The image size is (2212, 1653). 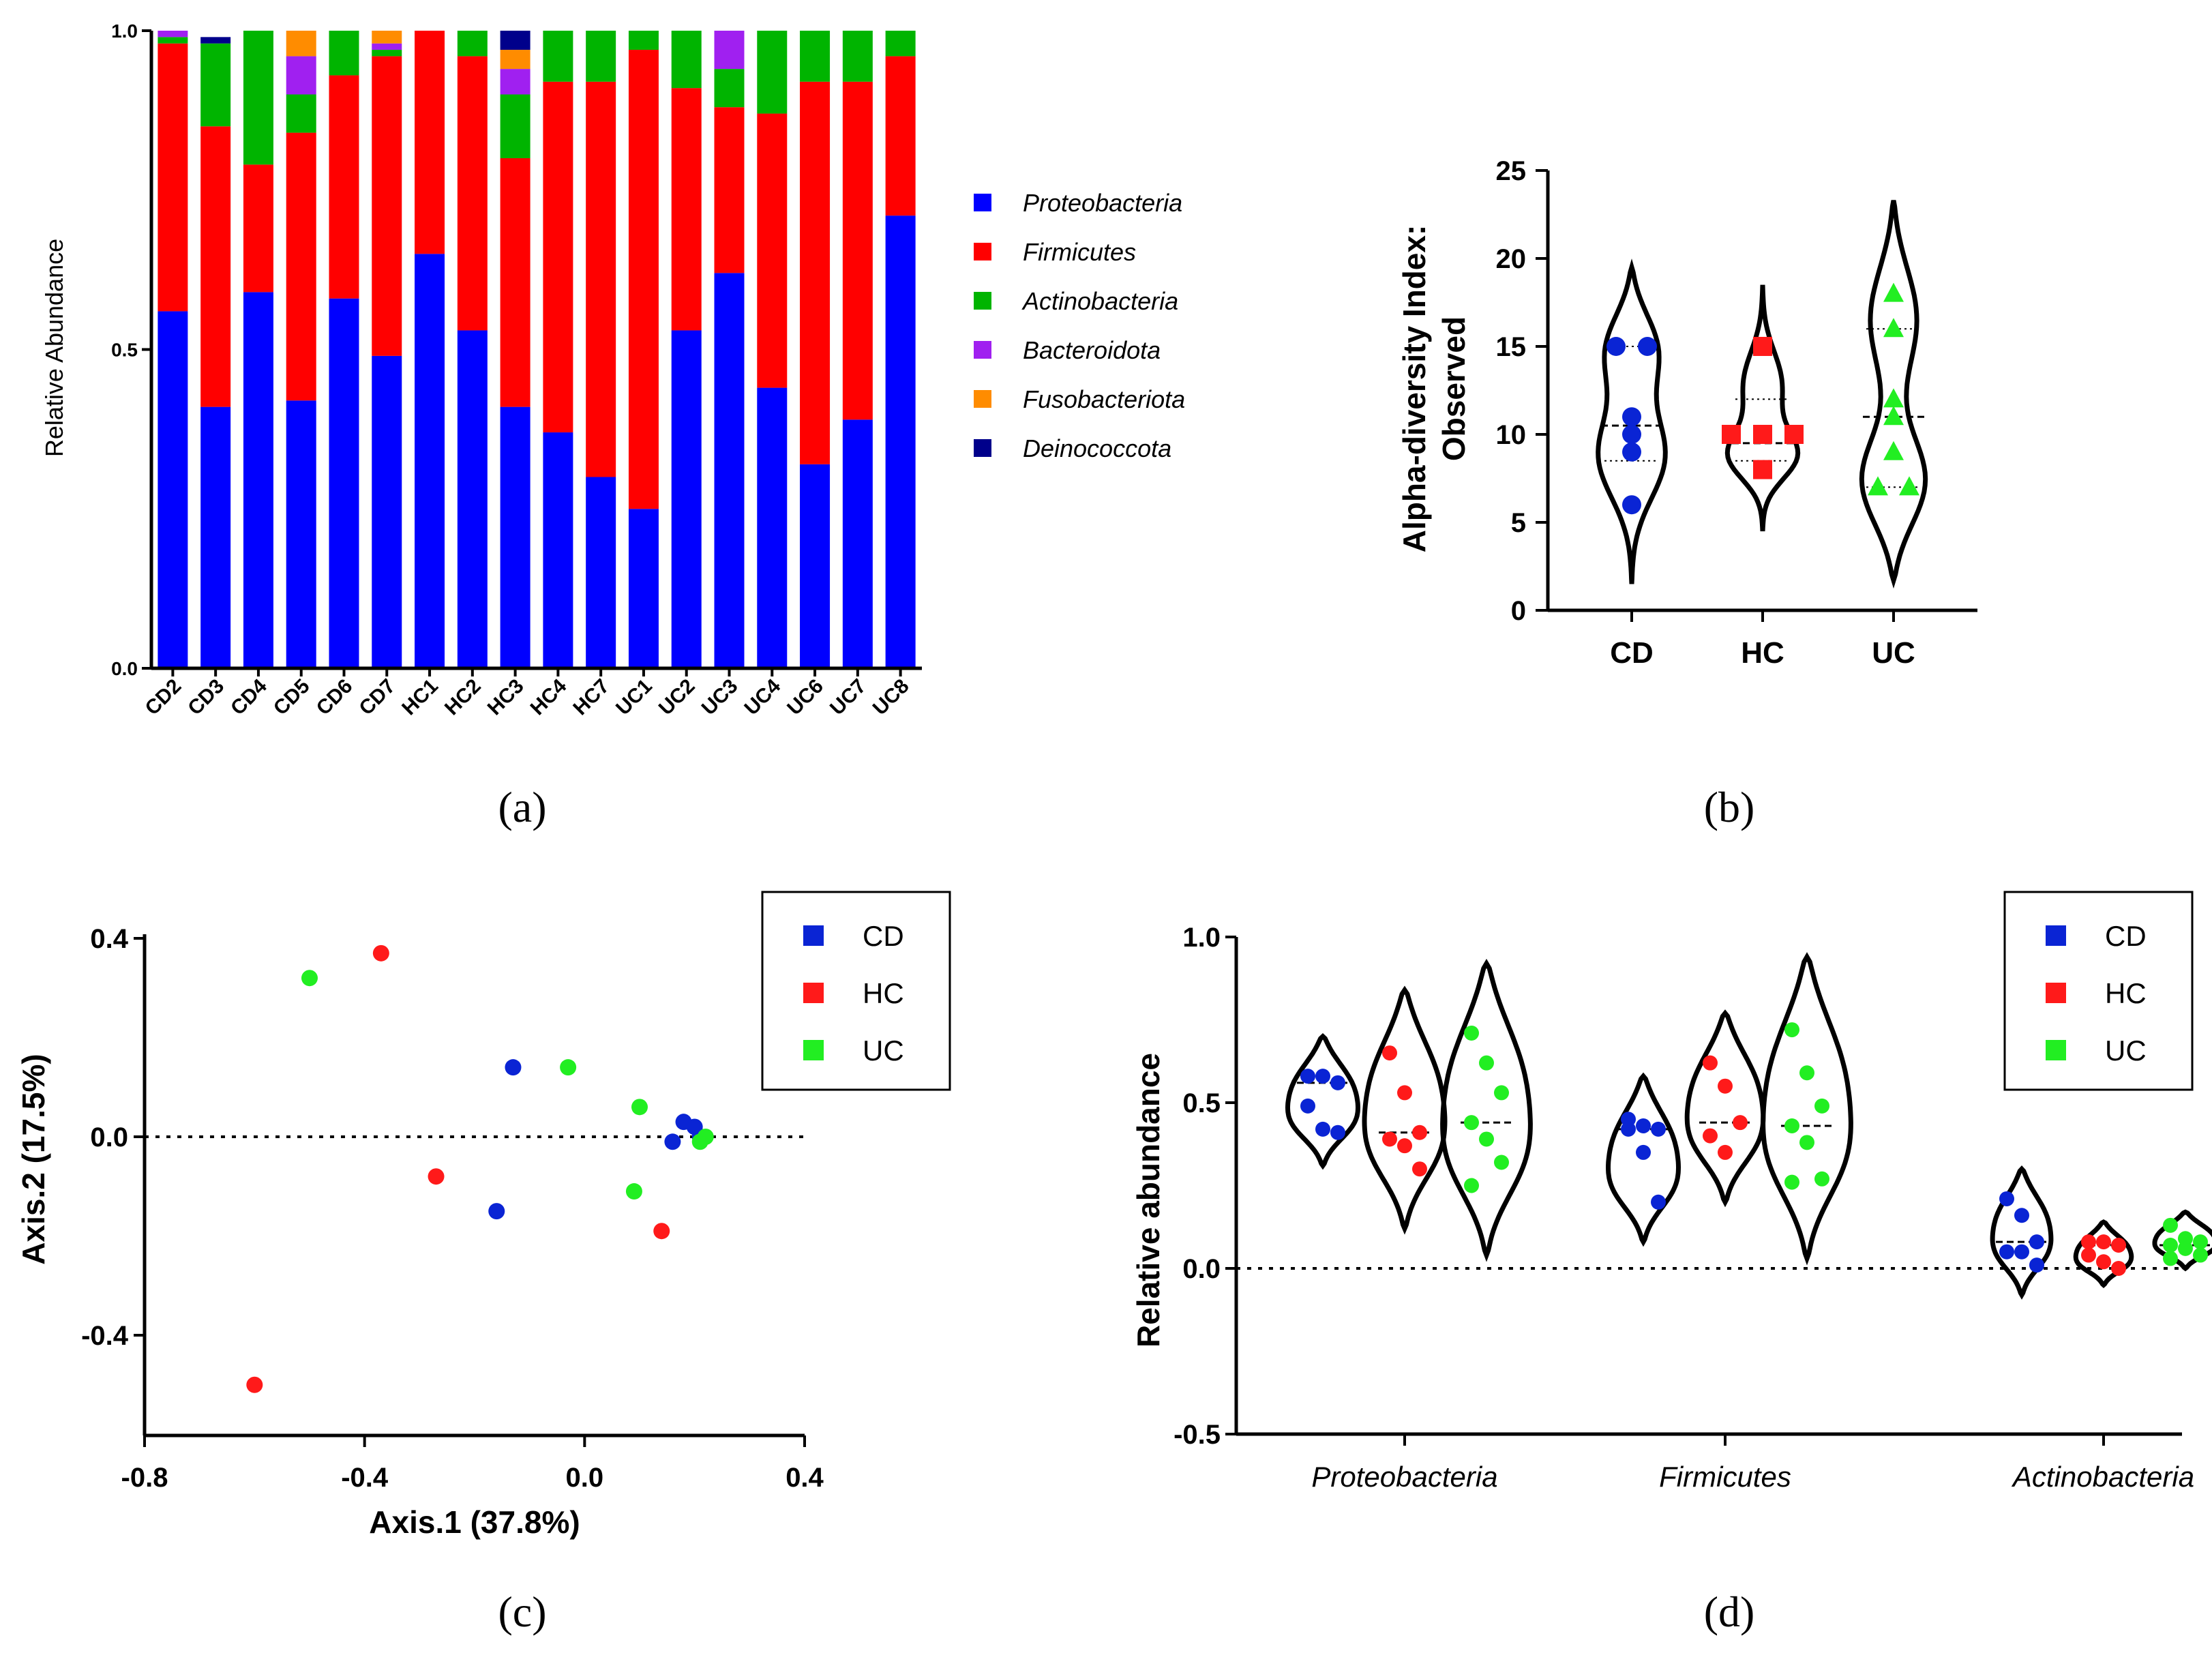 I want to click on y-tick-label: 0.0, so click(x=124, y=669).